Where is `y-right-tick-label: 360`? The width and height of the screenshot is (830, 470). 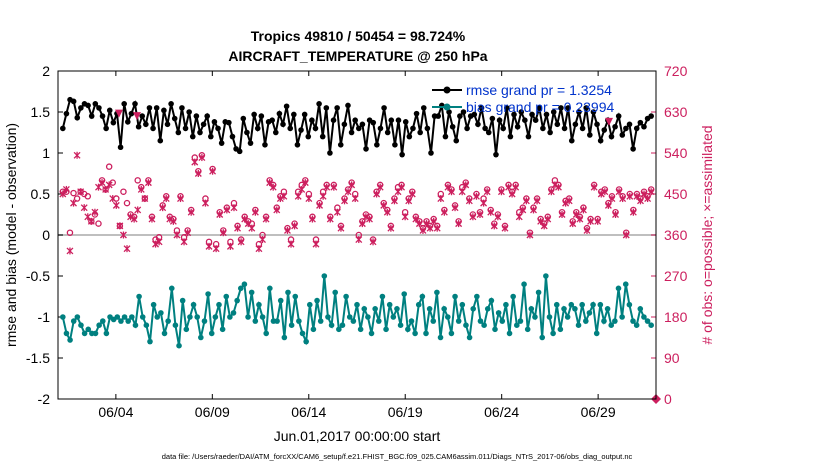 y-right-tick-label: 360 is located at coordinates (676, 235).